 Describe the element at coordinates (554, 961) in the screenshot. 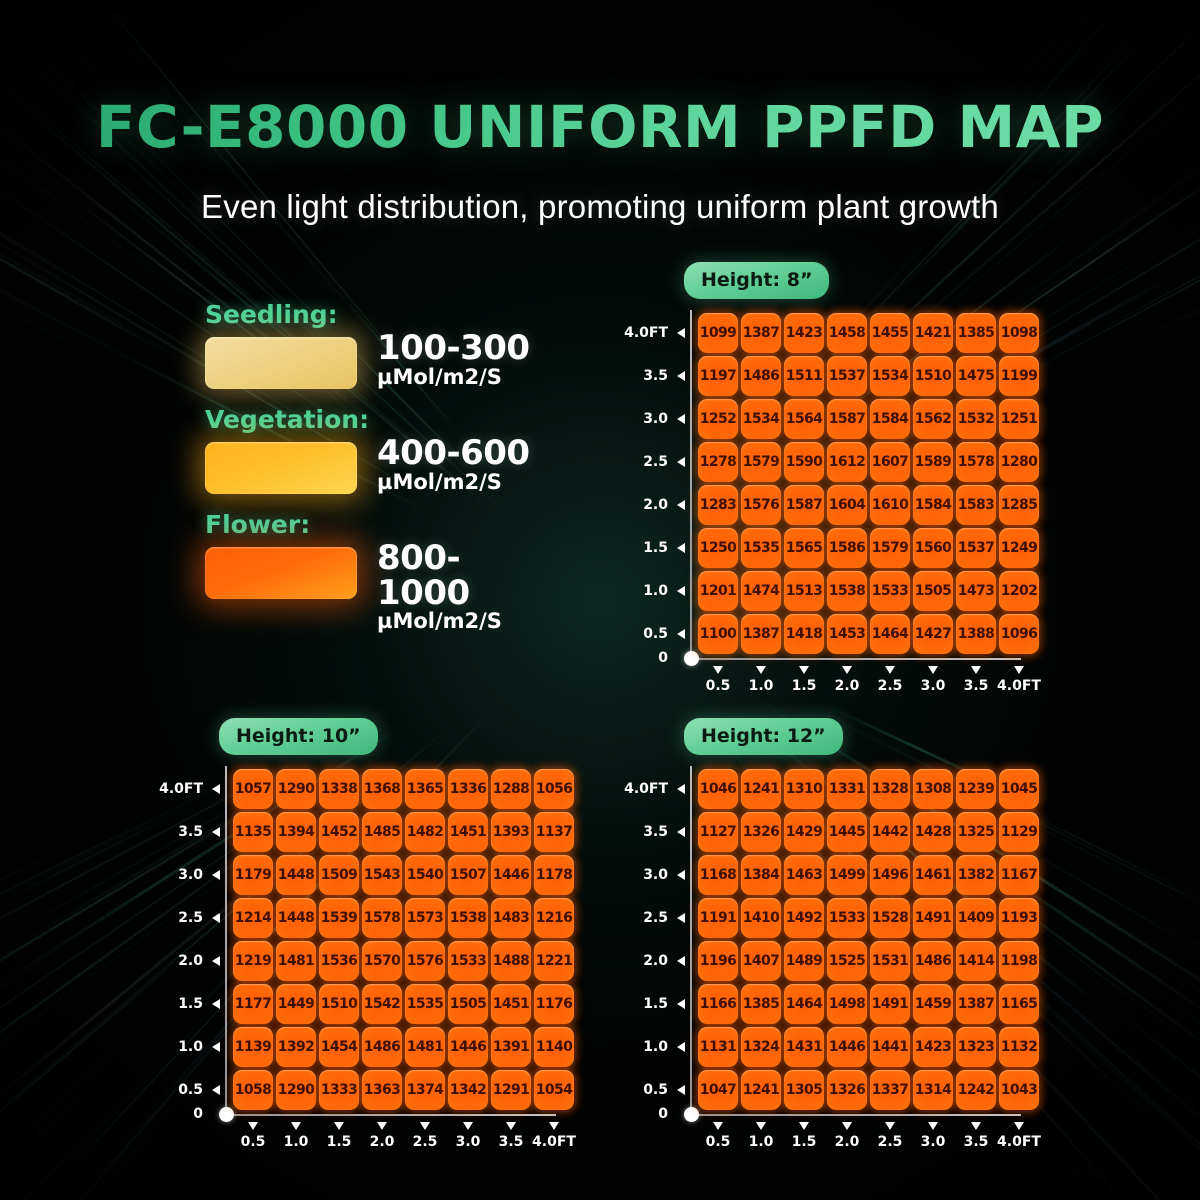

I see `ppfd-cell: 1221` at that location.